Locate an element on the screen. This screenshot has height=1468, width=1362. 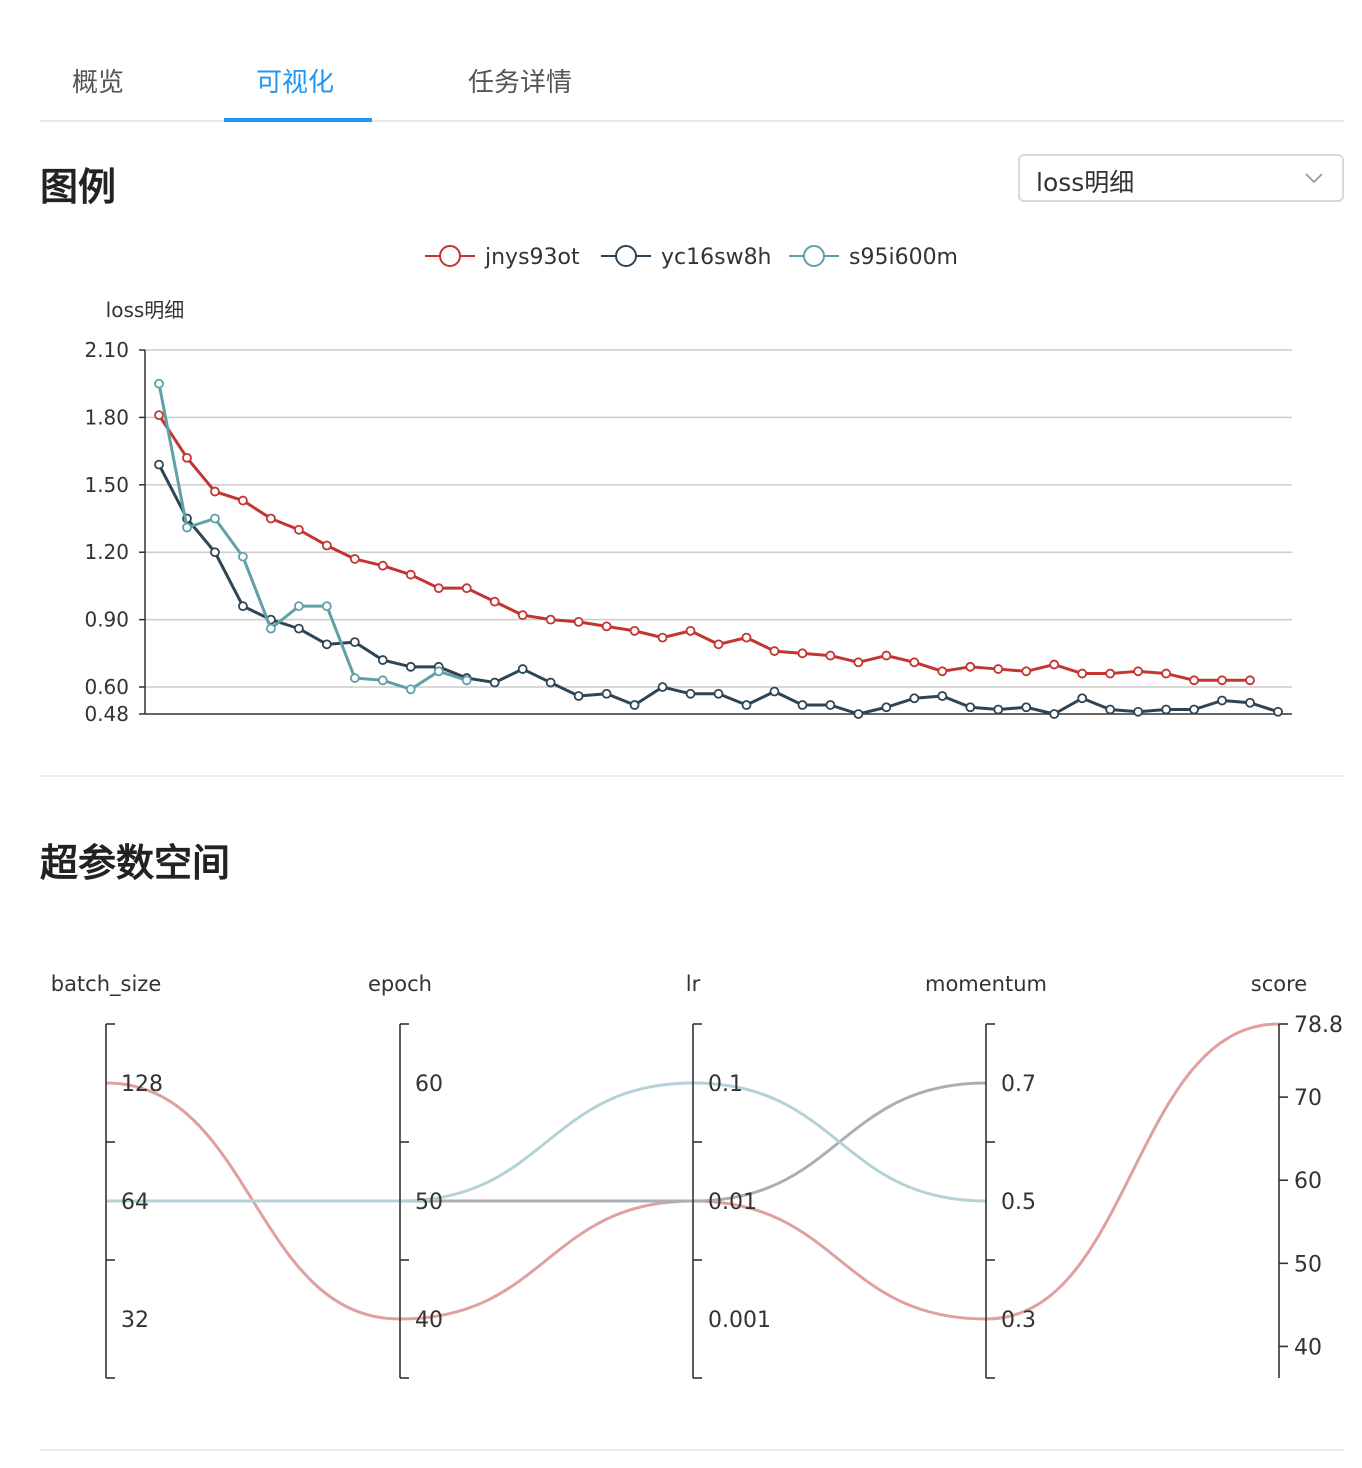
legend-item-s95i600m: s95i600m is located at coordinates (873, 257).